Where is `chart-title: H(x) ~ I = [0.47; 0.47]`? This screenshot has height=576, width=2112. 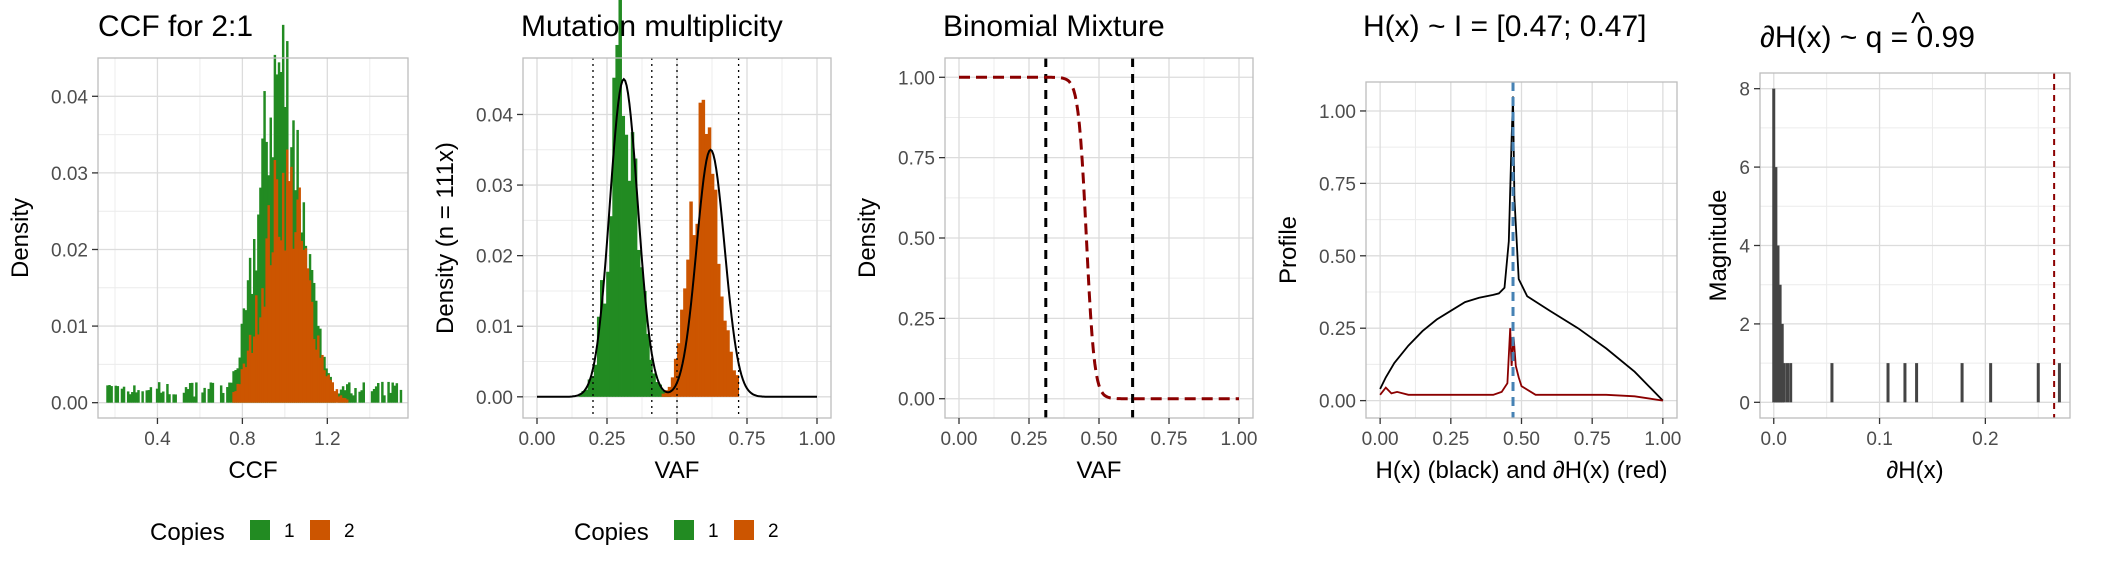 chart-title: H(x) ~ I = [0.47; 0.47] is located at coordinates (1504, 26).